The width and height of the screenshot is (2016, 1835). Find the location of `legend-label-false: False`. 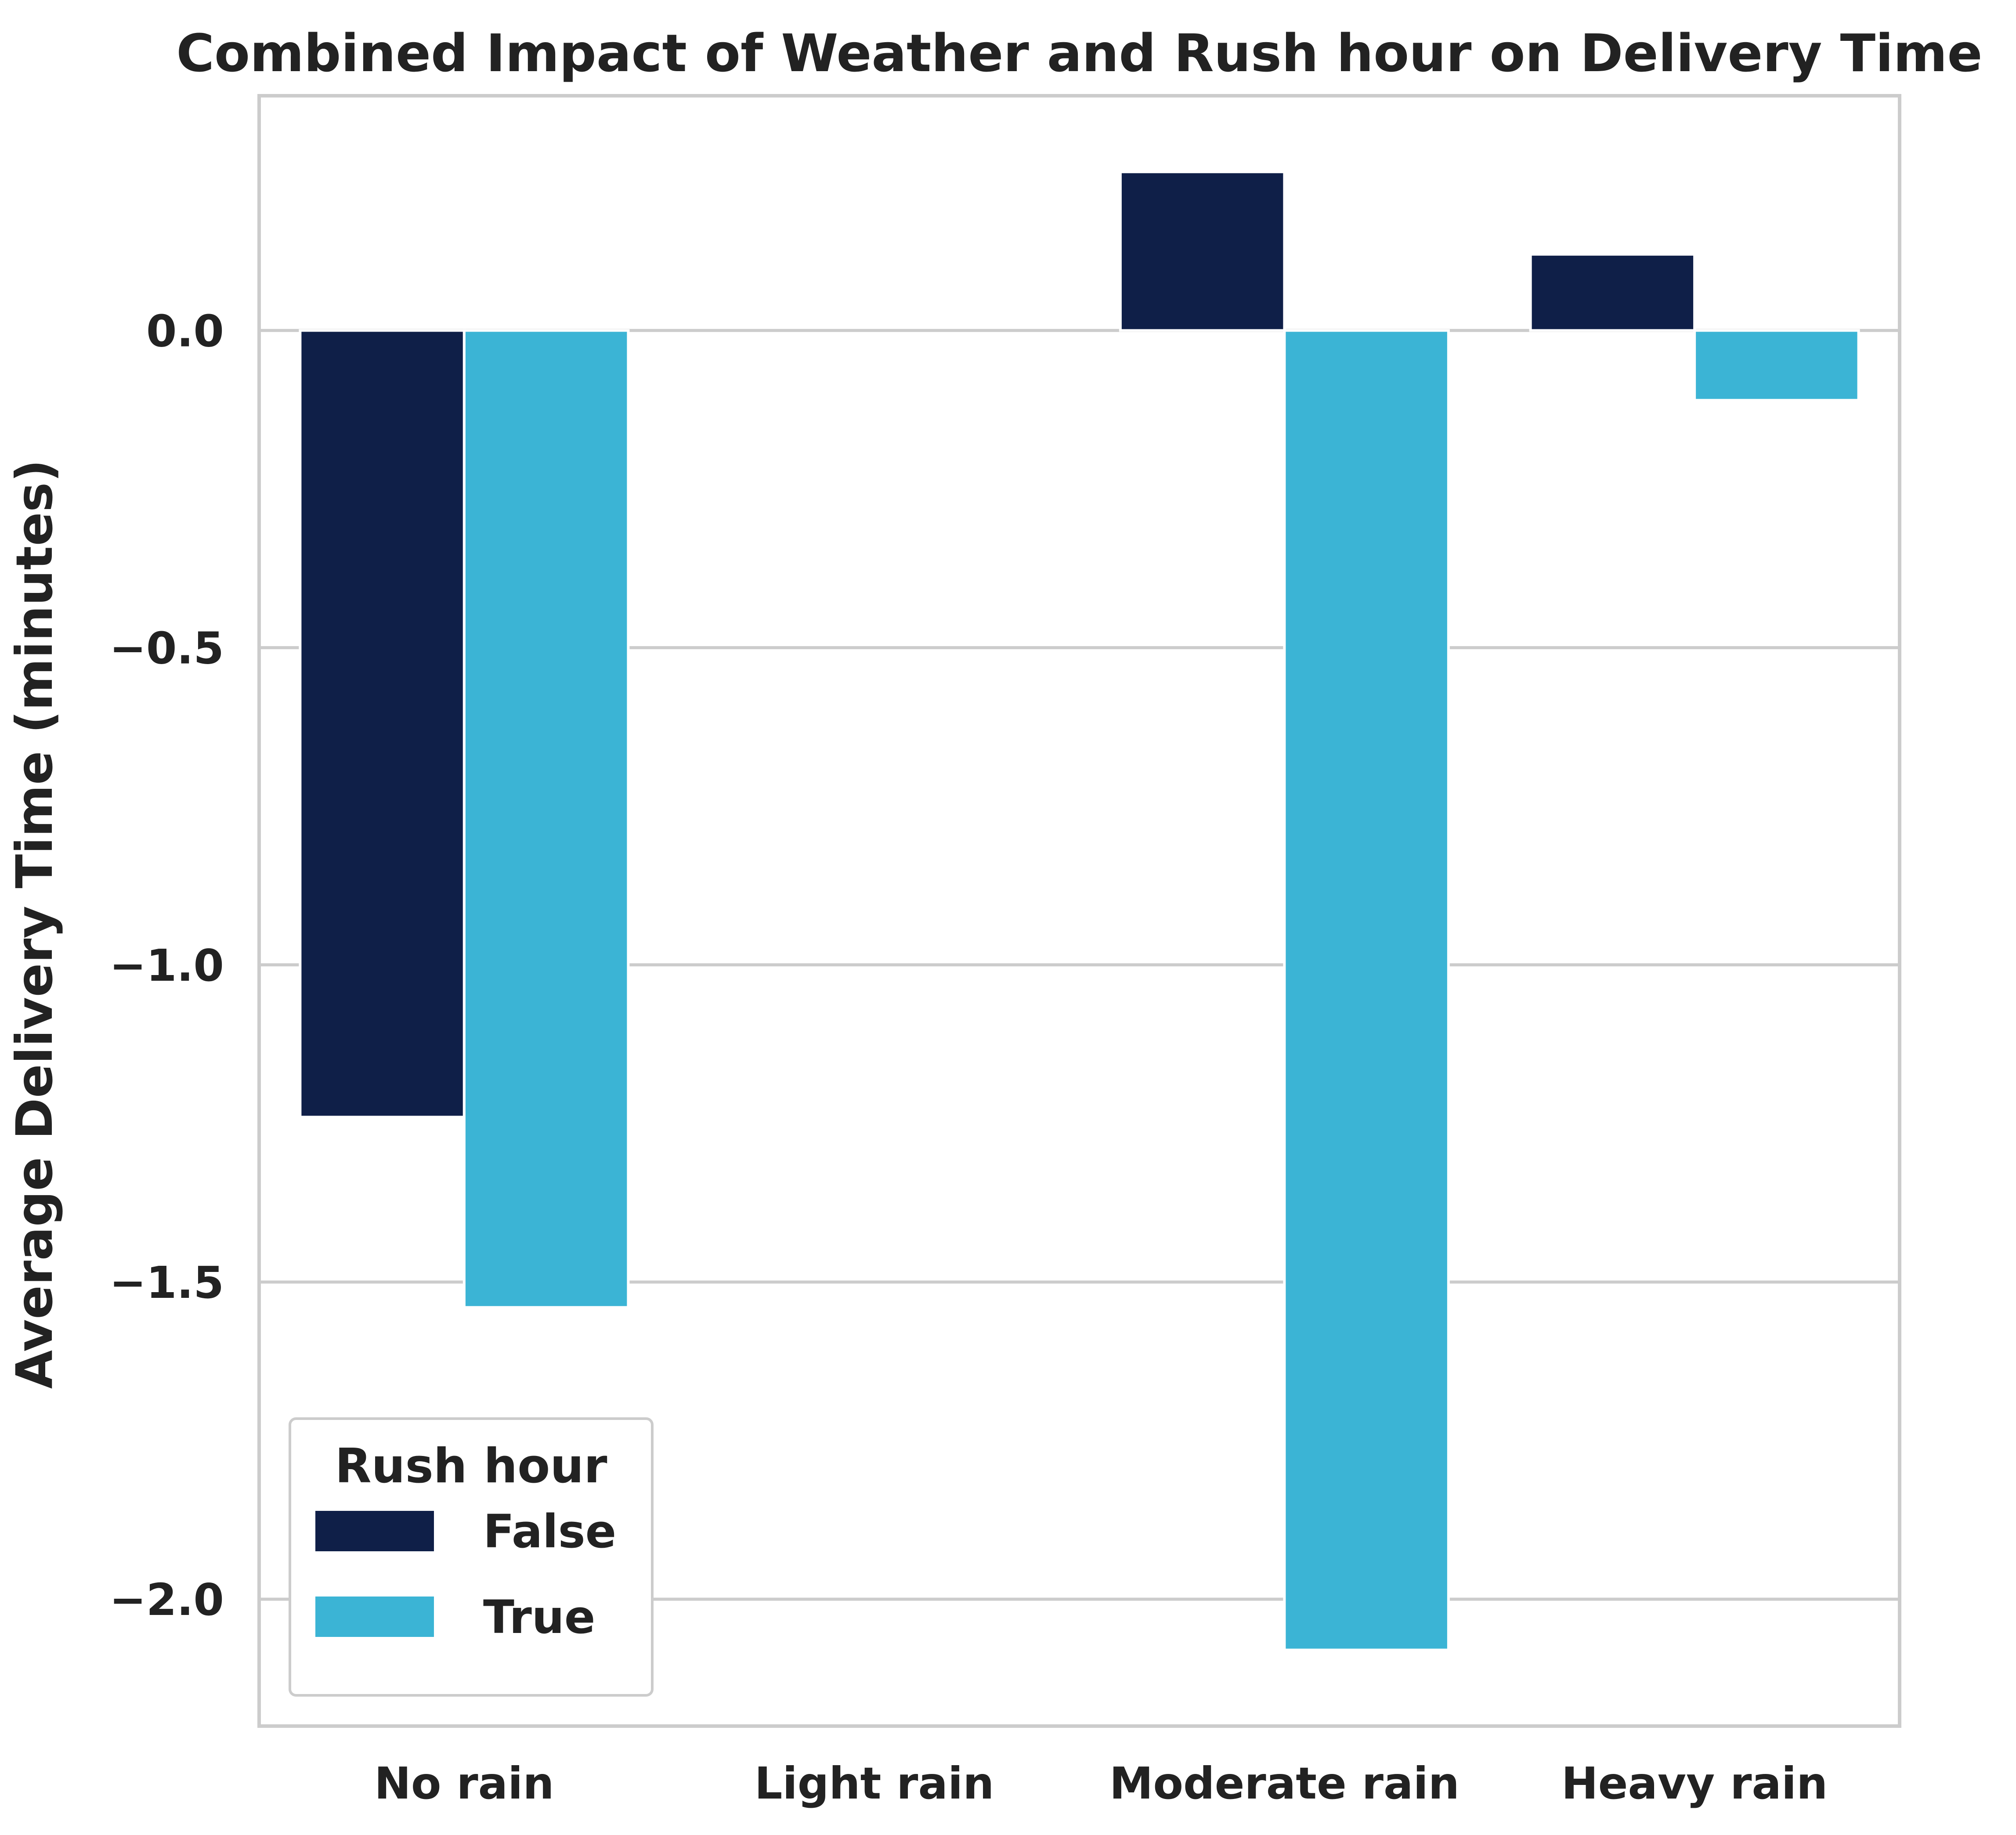

legend-label-false: False is located at coordinates (549, 1531).